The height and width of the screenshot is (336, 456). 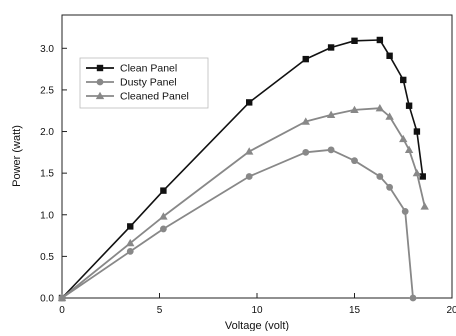 What do you see at coordinates (62, 310) in the screenshot?
I see `x-tick-label: 0` at bounding box center [62, 310].